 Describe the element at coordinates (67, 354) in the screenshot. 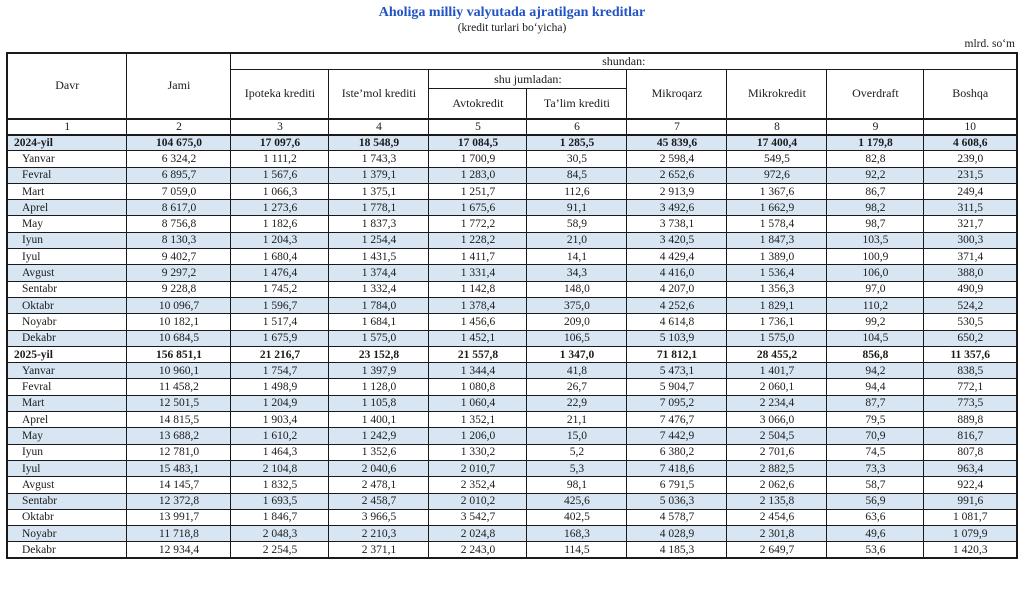

I see `period-cell: 2025-yil` at that location.